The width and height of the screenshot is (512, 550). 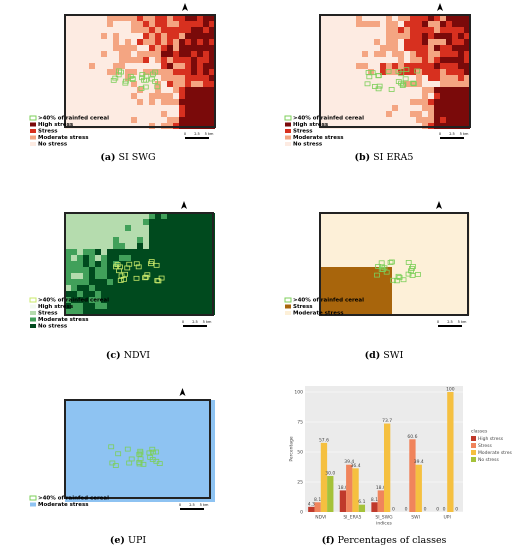 I want to click on data-label: 6.1, so click(x=361, y=502).